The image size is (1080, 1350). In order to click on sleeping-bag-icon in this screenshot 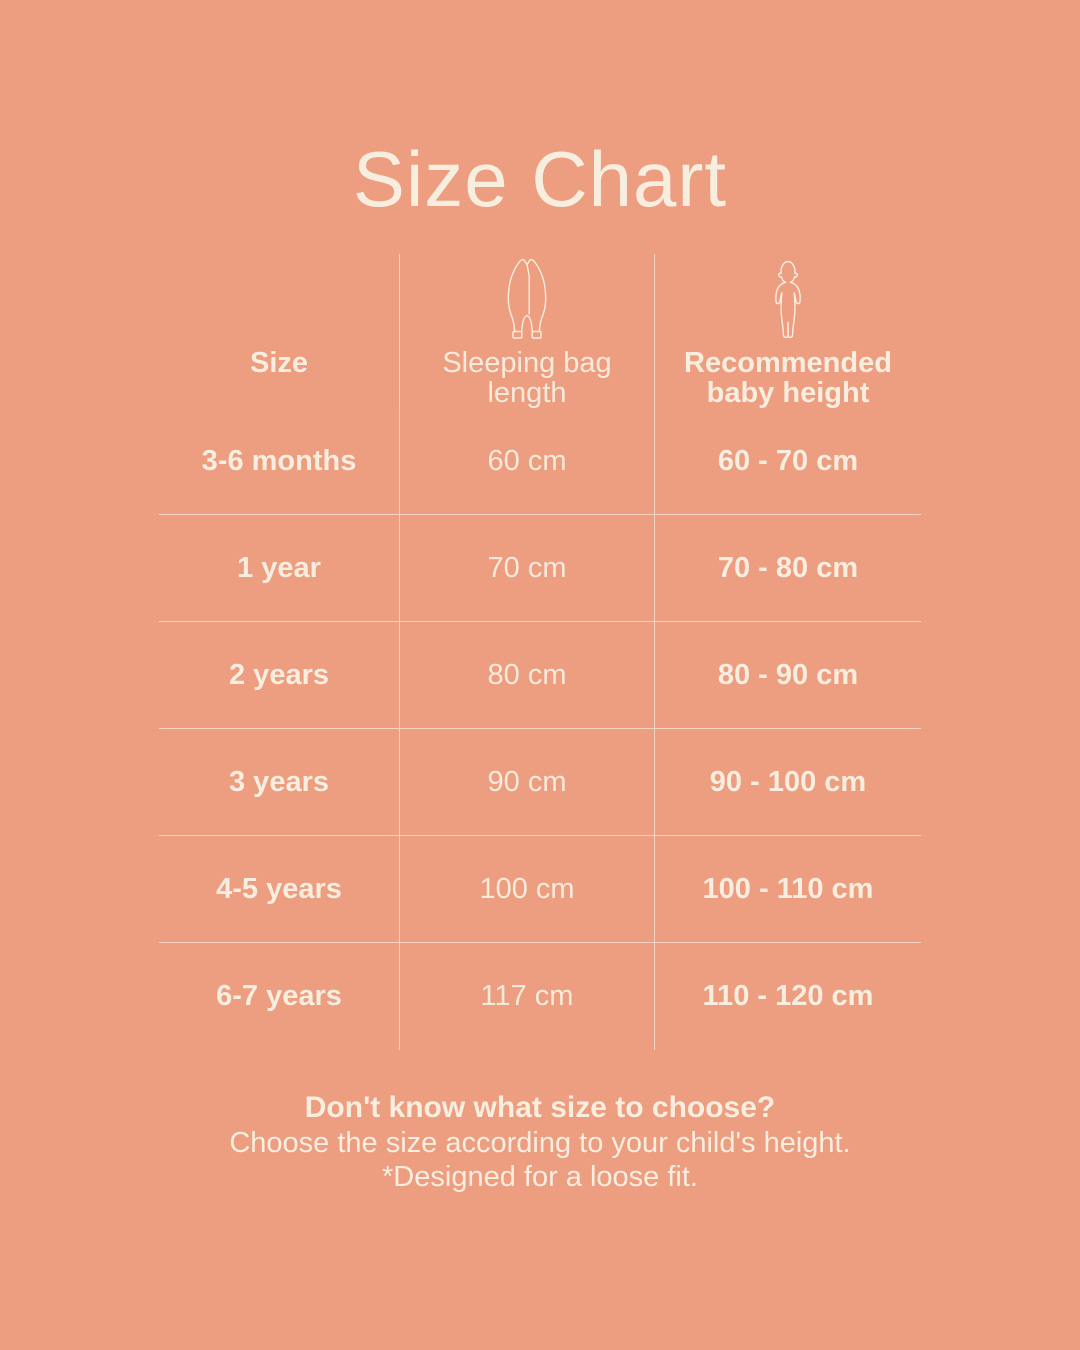, I will do `click(527, 299)`.